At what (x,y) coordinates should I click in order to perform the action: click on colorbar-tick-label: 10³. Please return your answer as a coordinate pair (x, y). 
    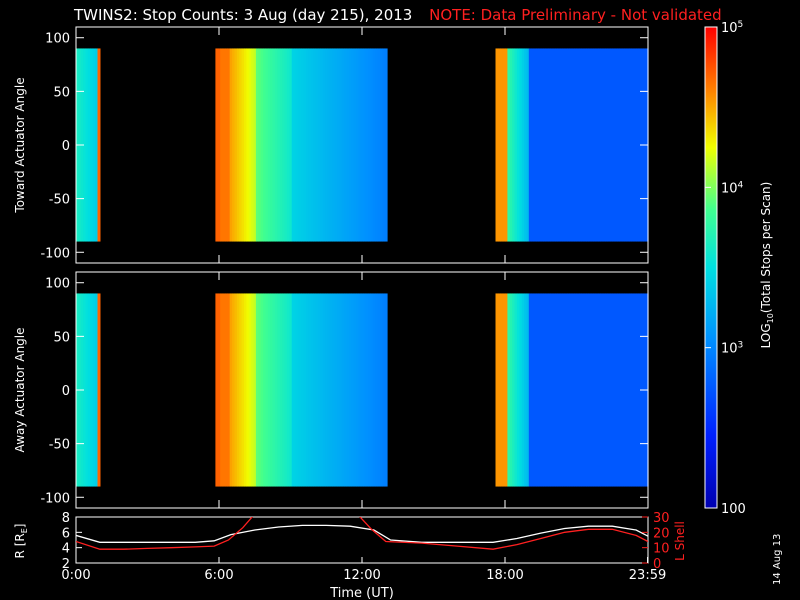
    Looking at the image, I should click on (732, 349).